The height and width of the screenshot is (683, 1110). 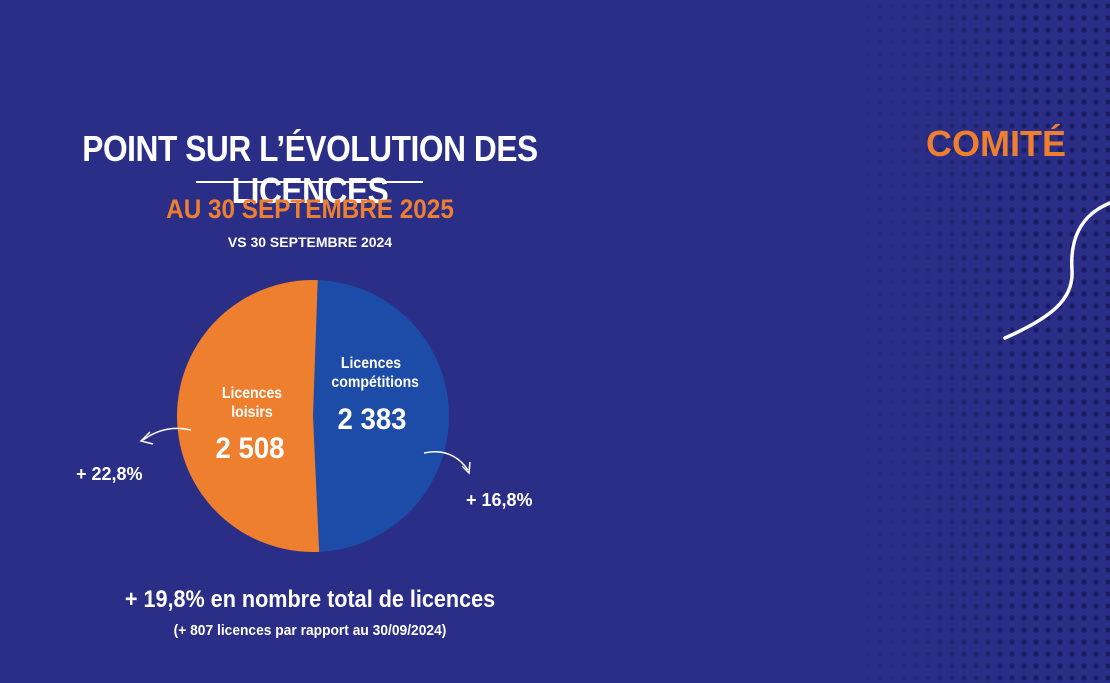 I want to click on slice-value-loisirs: 2 508, so click(x=250, y=448).